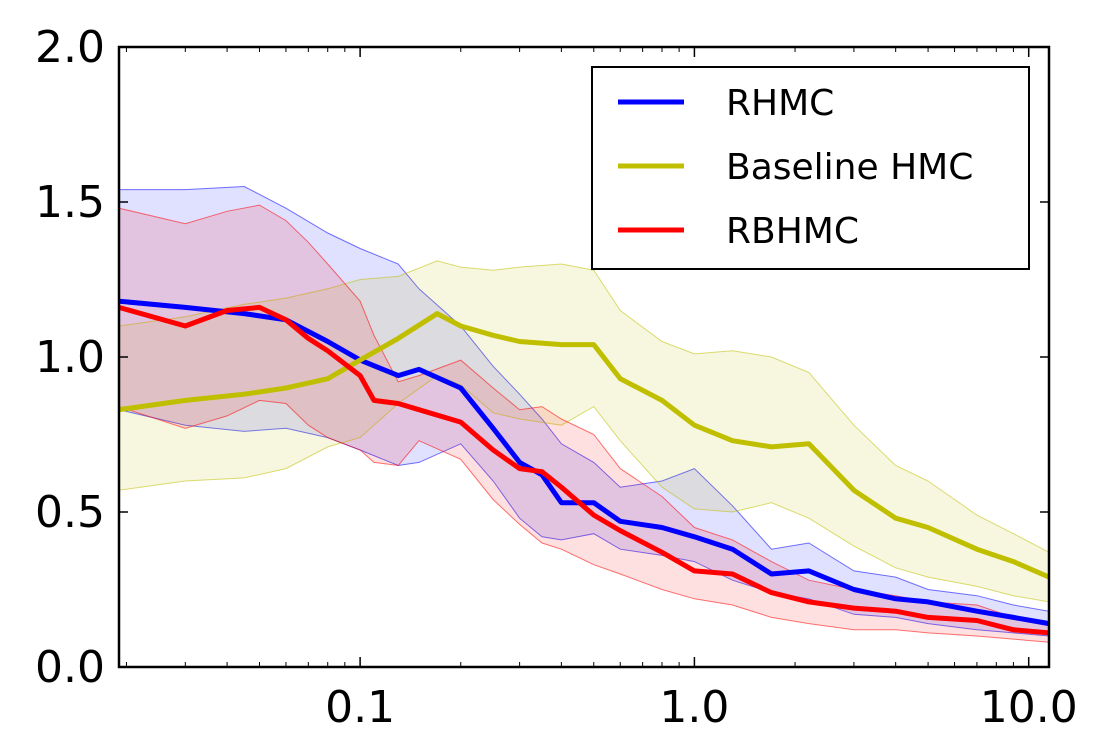 Image resolution: width=1102 pixels, height=756 pixels. What do you see at coordinates (1029, 707) in the screenshot?
I see `x-tick-label: 10.0` at bounding box center [1029, 707].